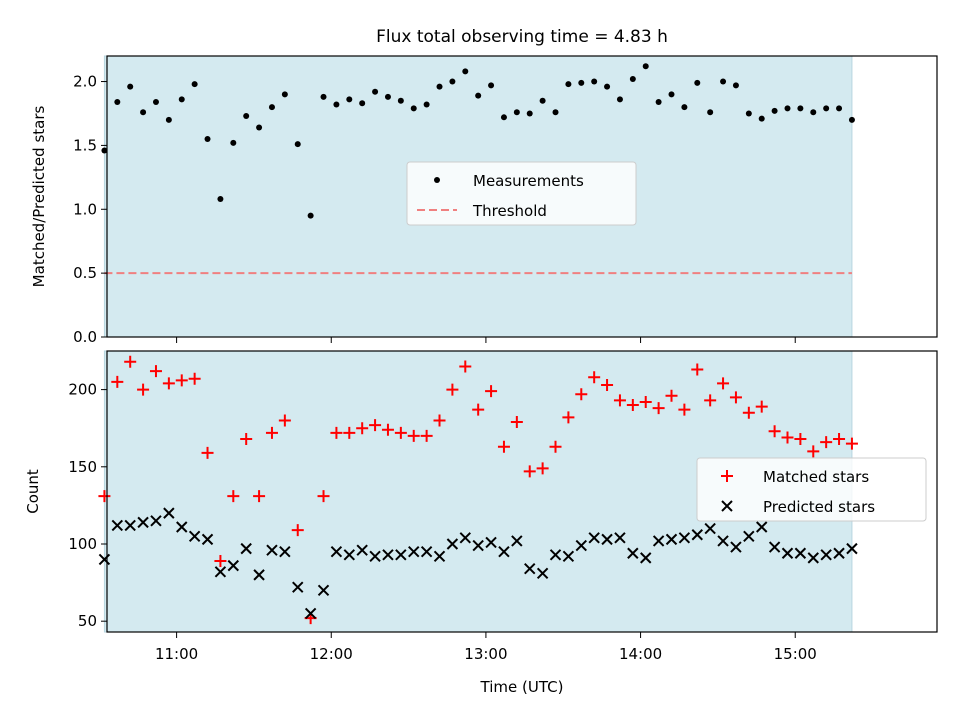  I want to click on legend-label: Matched stars, so click(816, 477).